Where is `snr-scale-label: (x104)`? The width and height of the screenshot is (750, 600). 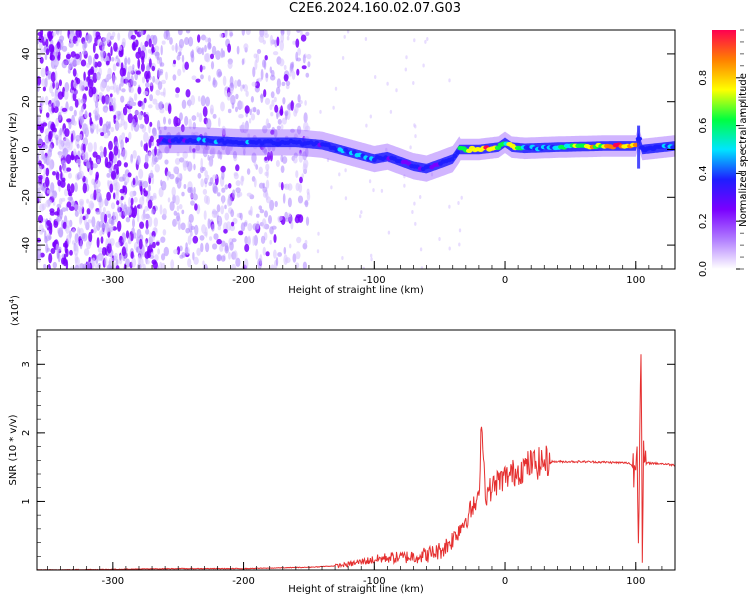
snr-scale-label: (x104) is located at coordinates (14, 310).